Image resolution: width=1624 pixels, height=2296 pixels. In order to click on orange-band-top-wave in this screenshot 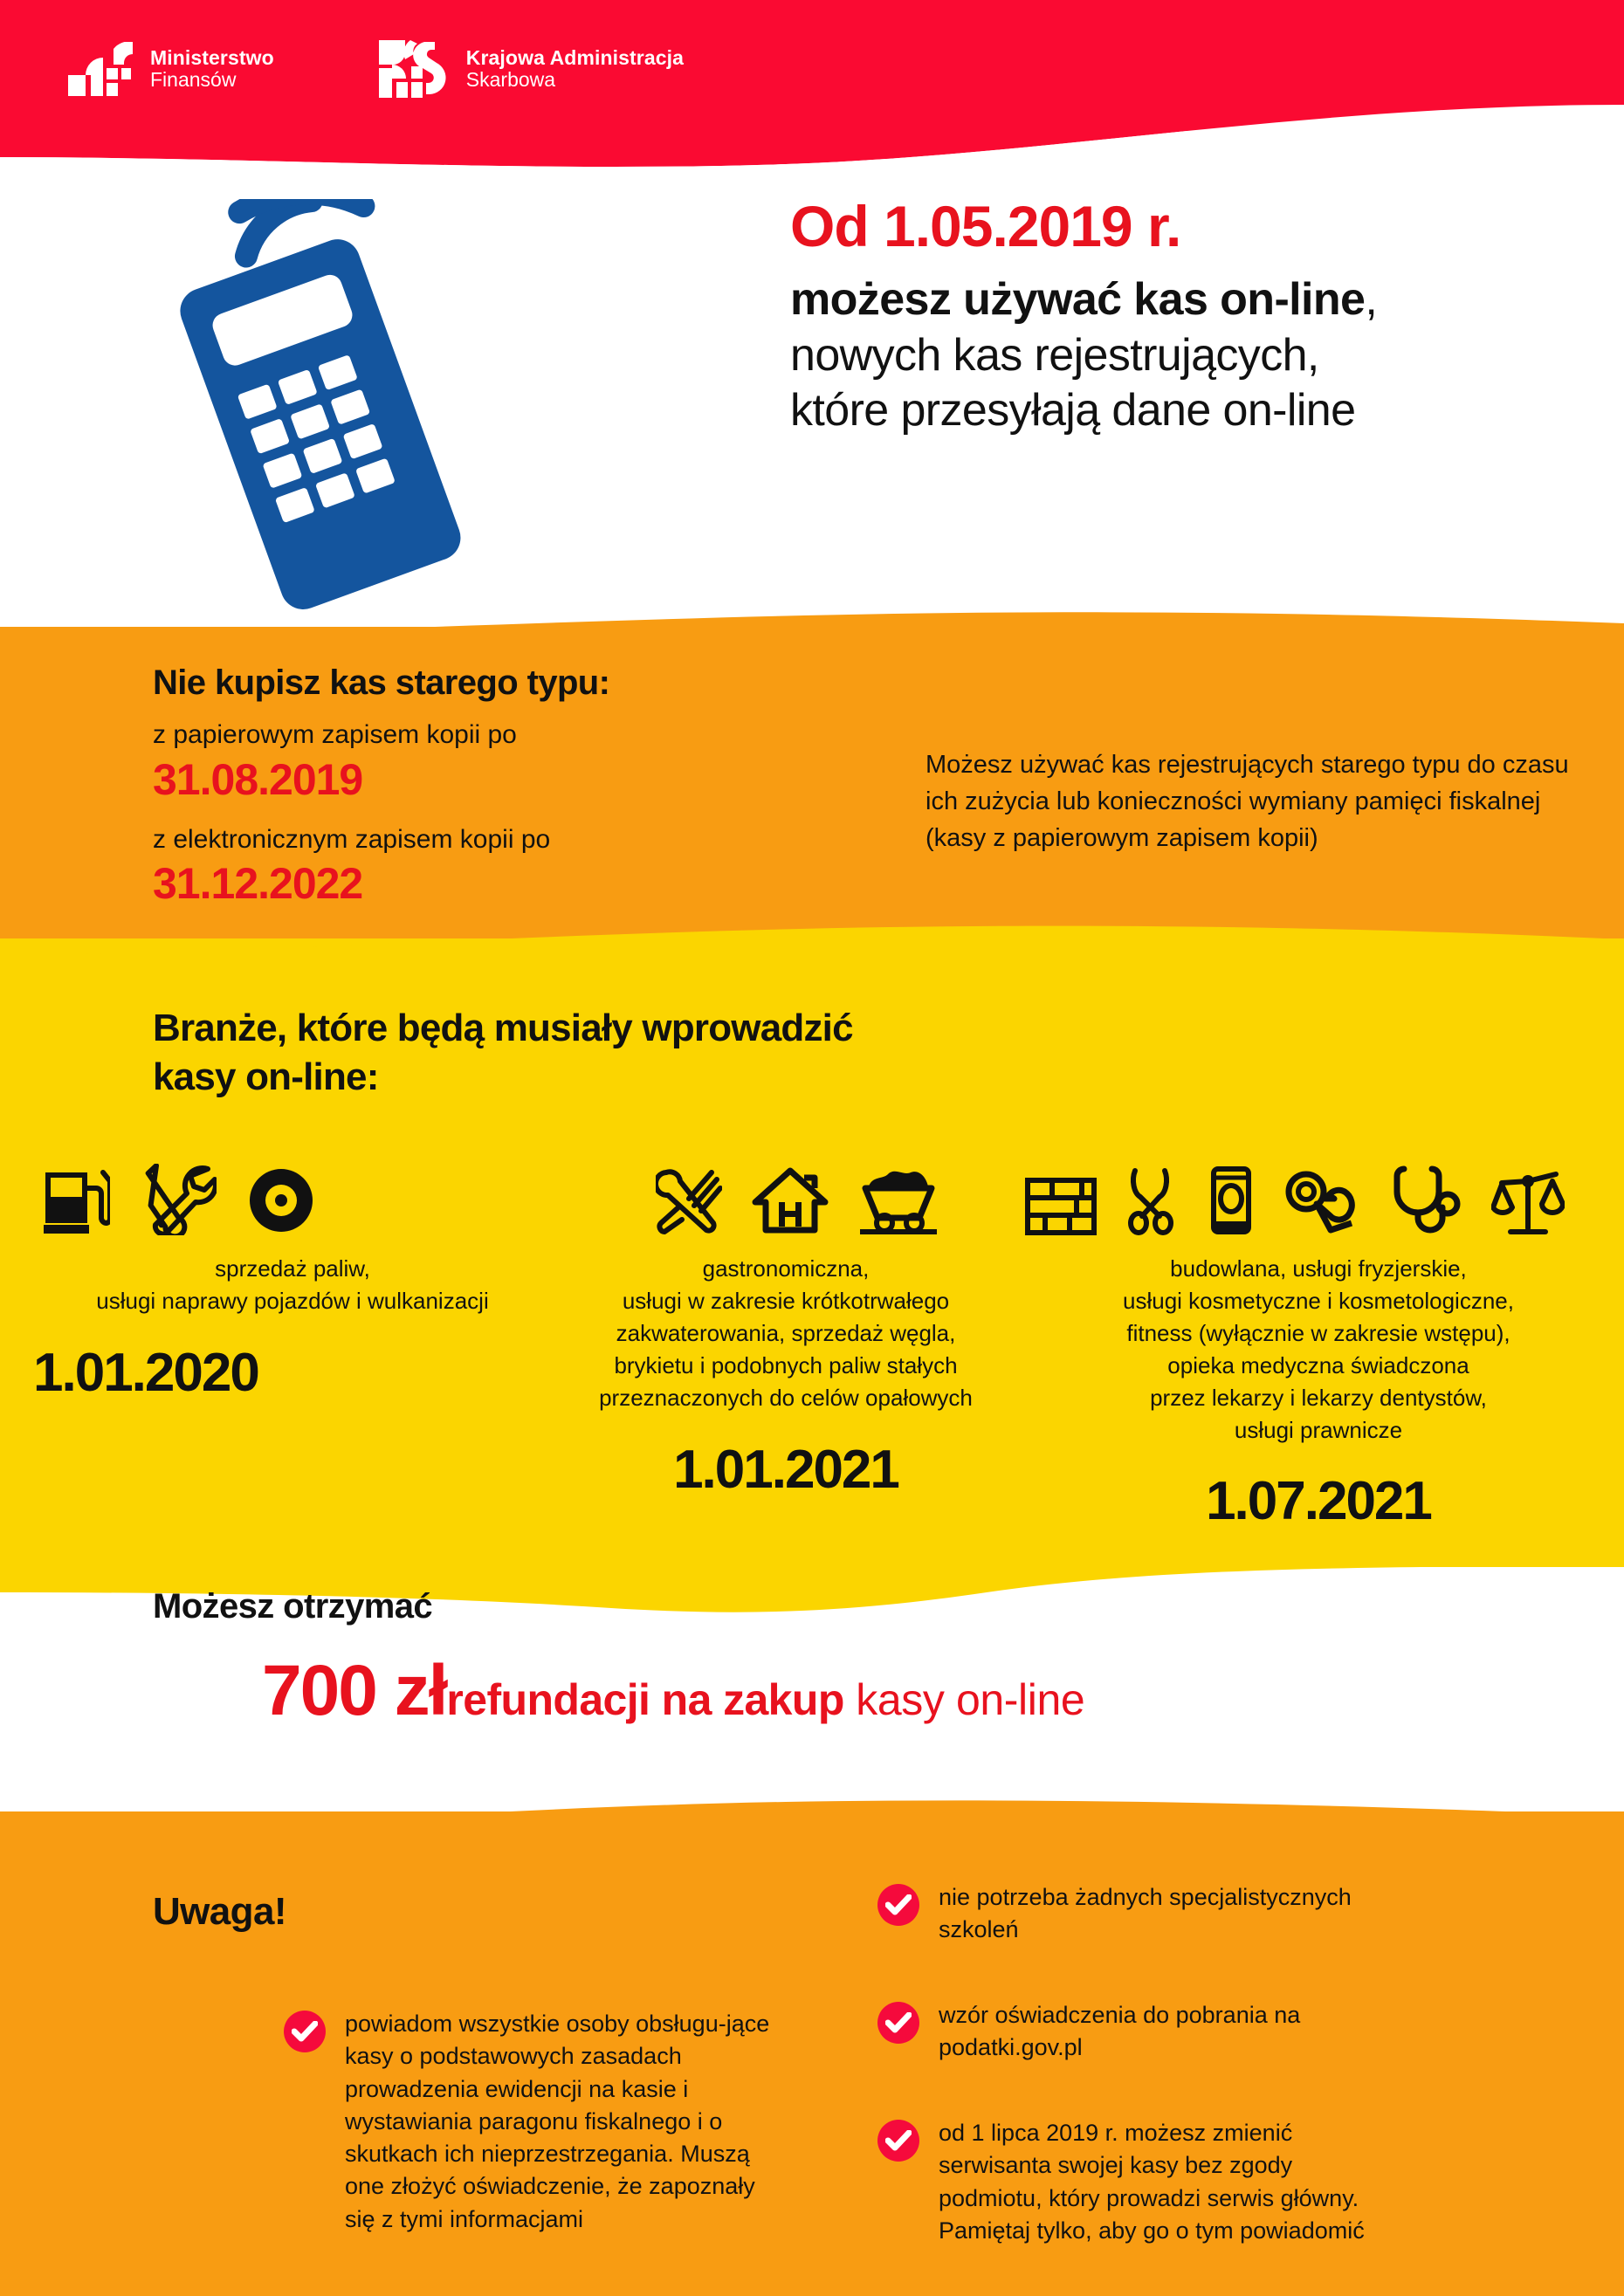, I will do `click(812, 646)`.